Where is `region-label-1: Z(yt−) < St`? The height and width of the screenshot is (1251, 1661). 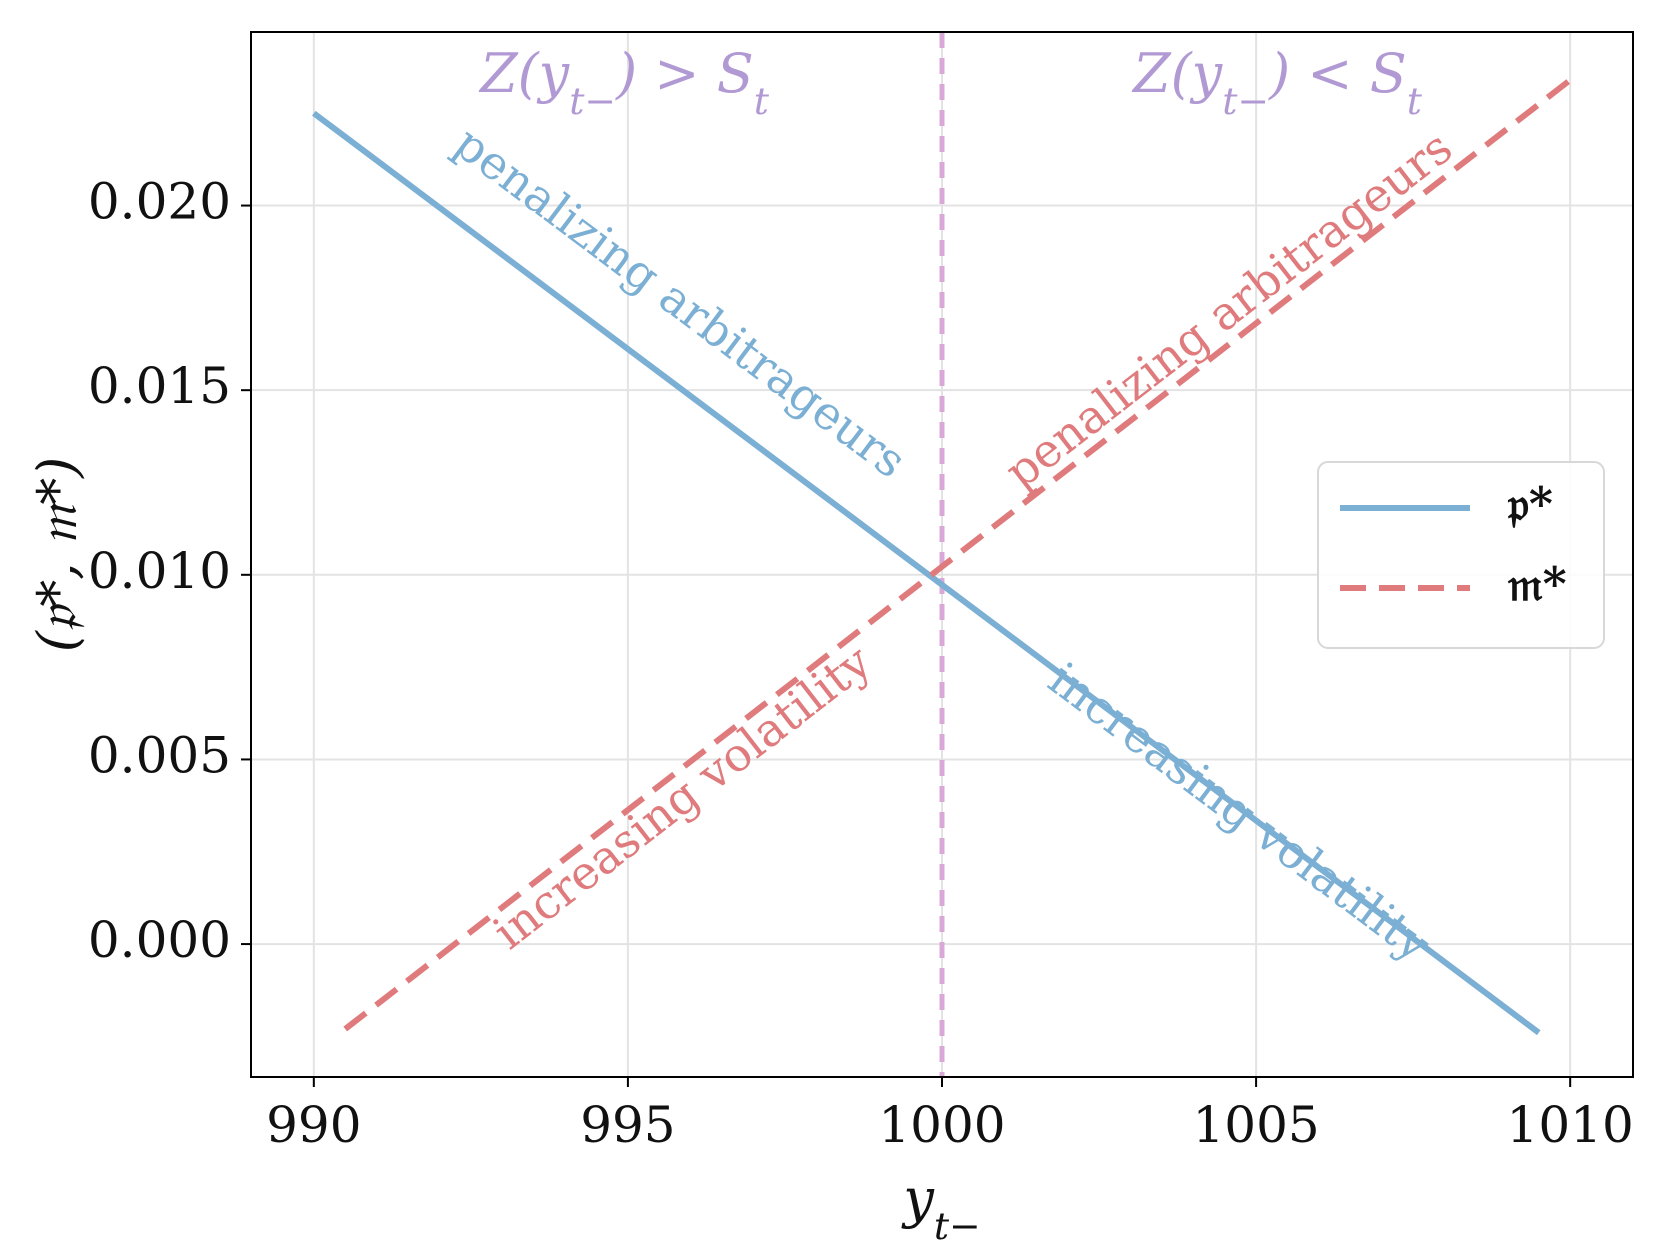
region-label-1: Z(yt−) < St is located at coordinates (1277, 82).